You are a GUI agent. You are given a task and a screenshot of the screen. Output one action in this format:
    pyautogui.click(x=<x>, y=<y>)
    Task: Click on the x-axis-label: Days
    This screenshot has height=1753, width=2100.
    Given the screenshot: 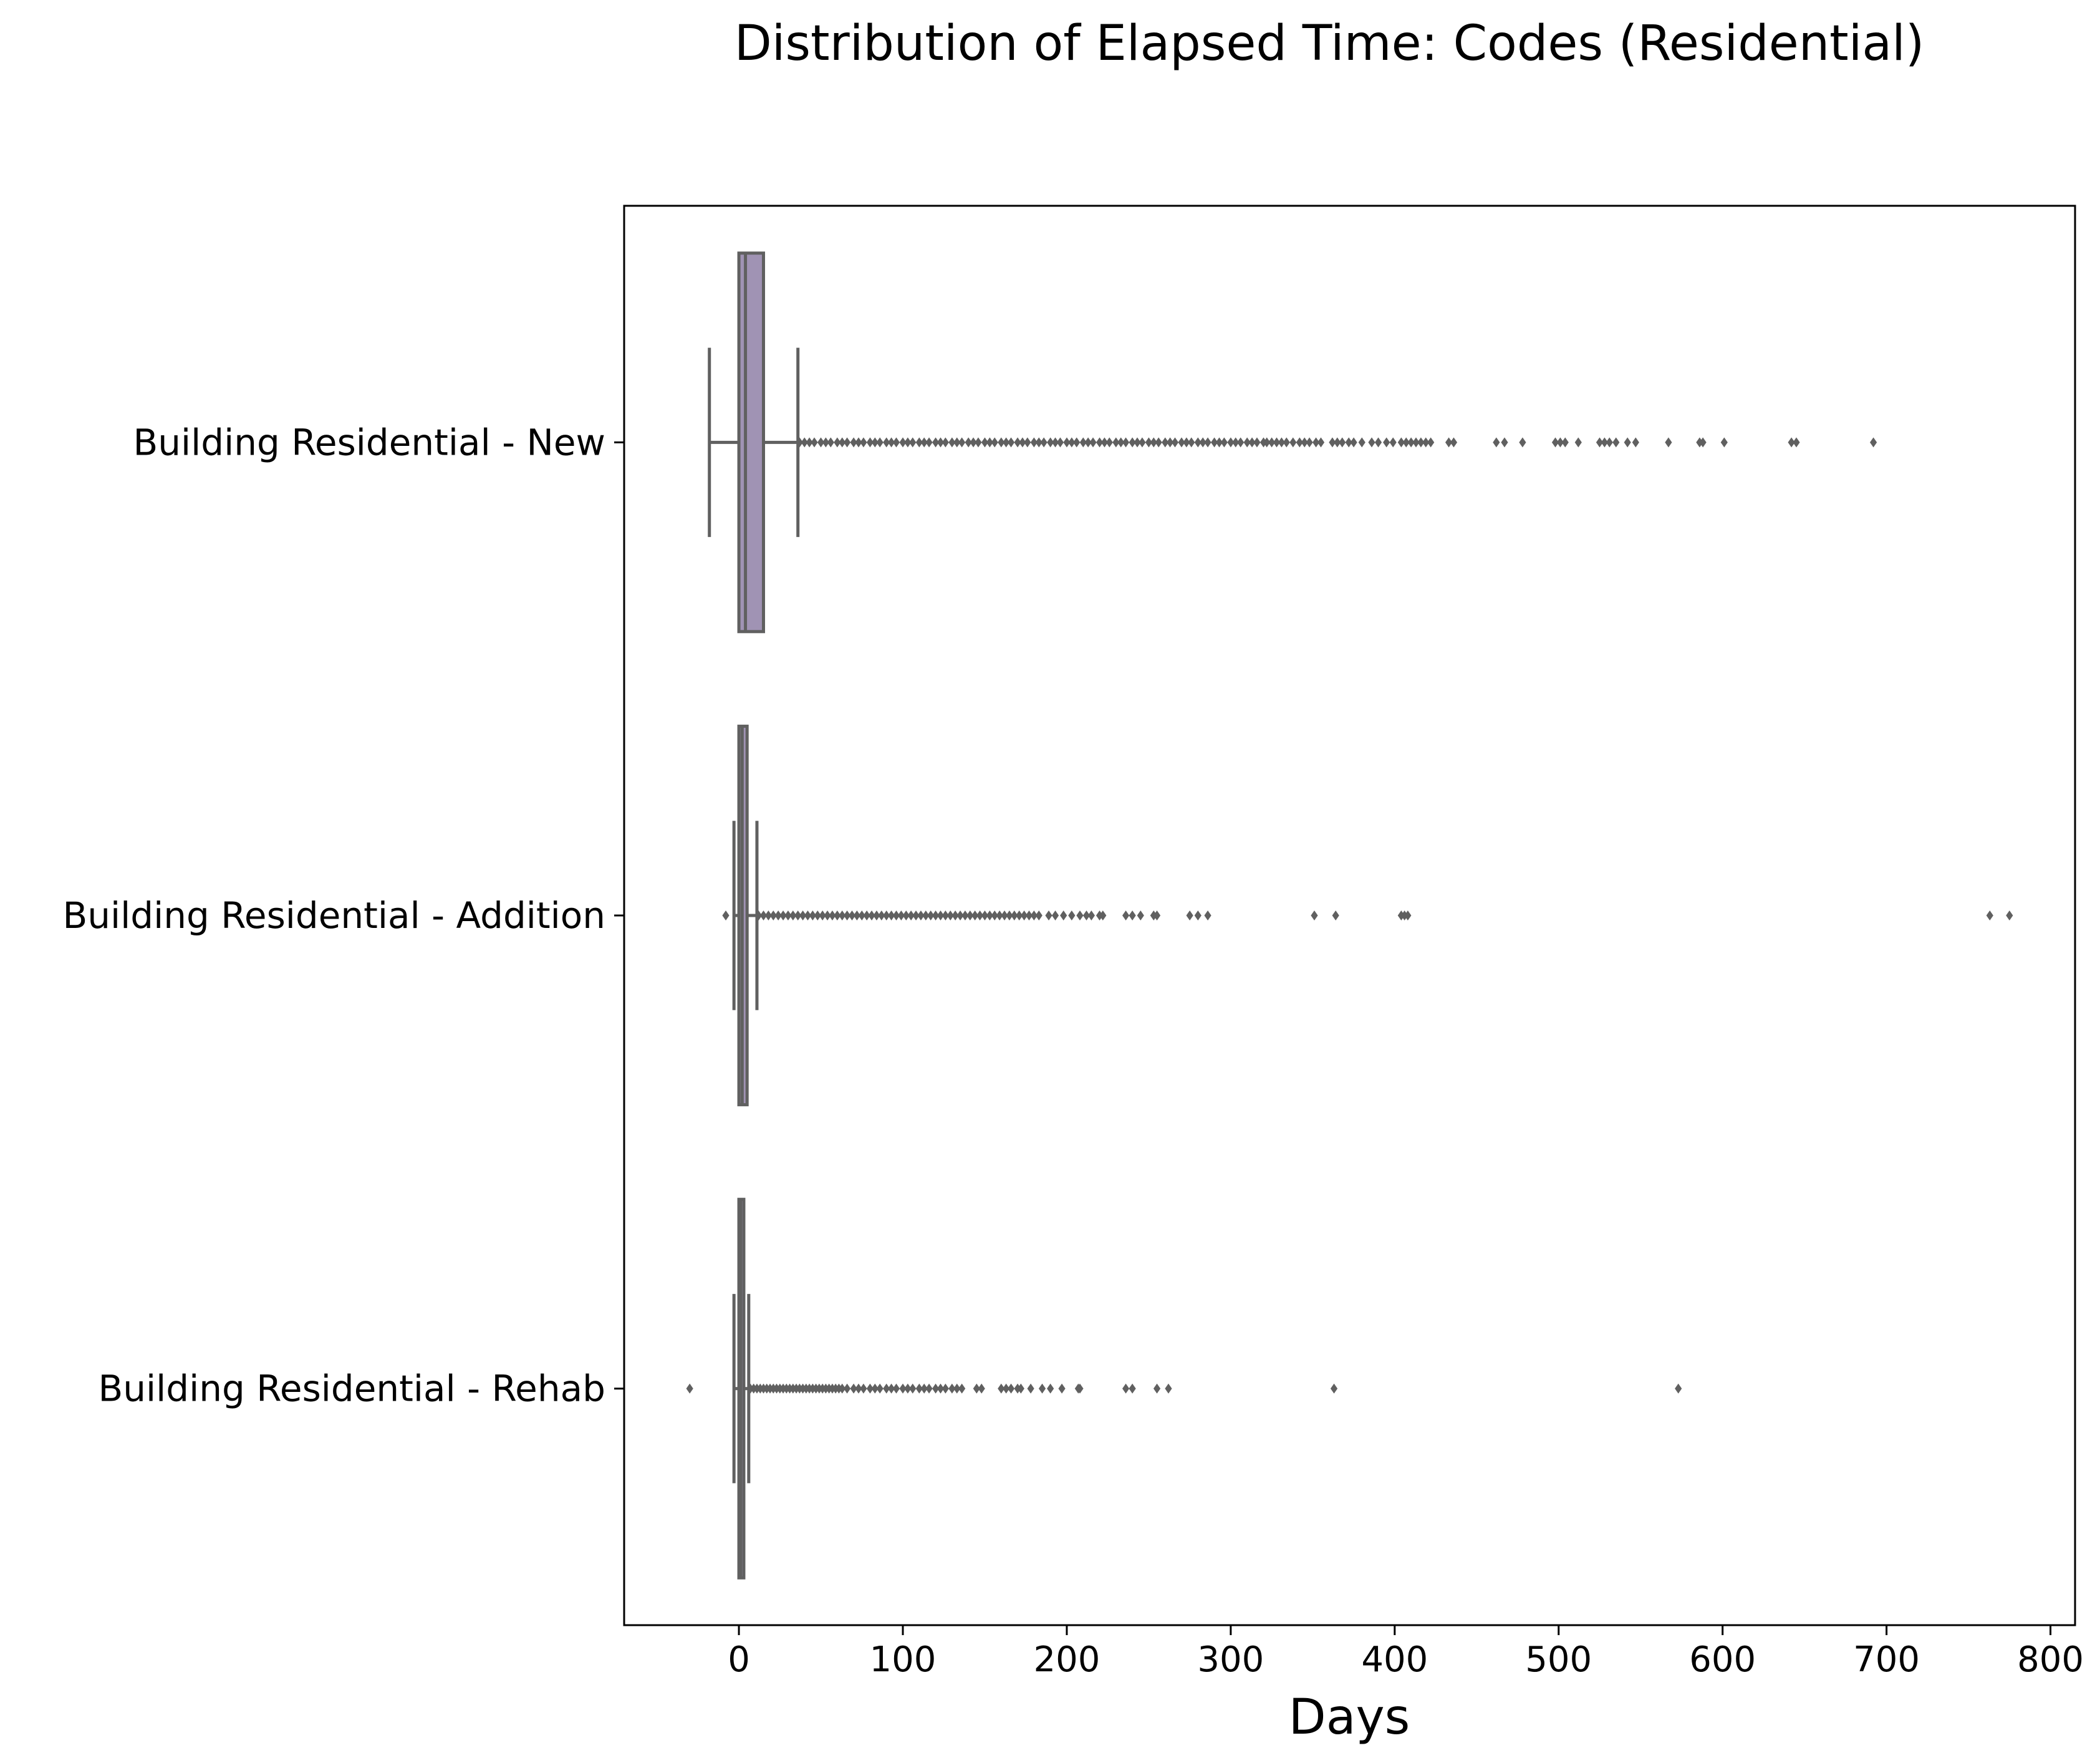 What is the action you would take?
    pyautogui.click(x=1349, y=1717)
    